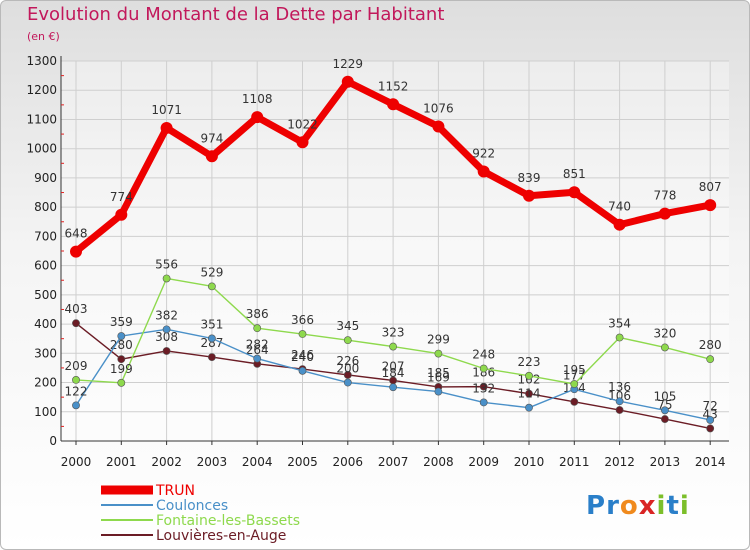  What do you see at coordinates (45, 295) in the screenshot?
I see `y-tick-label: 500` at bounding box center [45, 295].